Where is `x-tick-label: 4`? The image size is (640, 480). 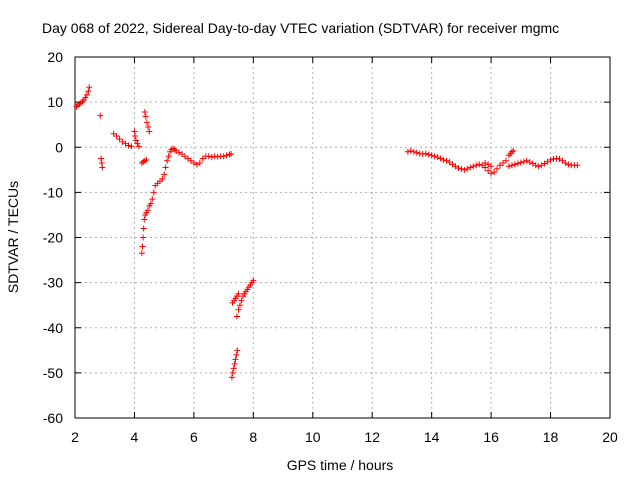
x-tick-label: 4 is located at coordinates (135, 437).